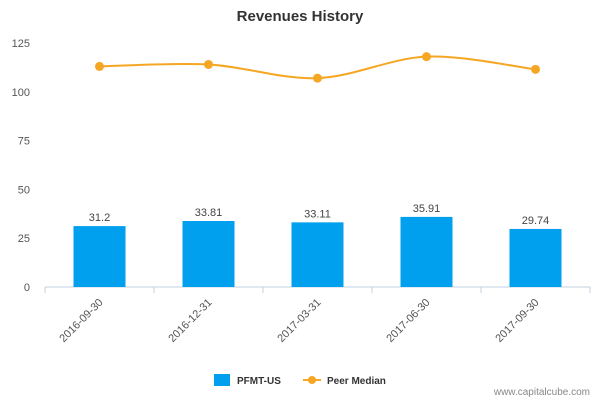 The height and width of the screenshot is (400, 600). What do you see at coordinates (99, 218) in the screenshot?
I see `bar-data-label: 31.2` at bounding box center [99, 218].